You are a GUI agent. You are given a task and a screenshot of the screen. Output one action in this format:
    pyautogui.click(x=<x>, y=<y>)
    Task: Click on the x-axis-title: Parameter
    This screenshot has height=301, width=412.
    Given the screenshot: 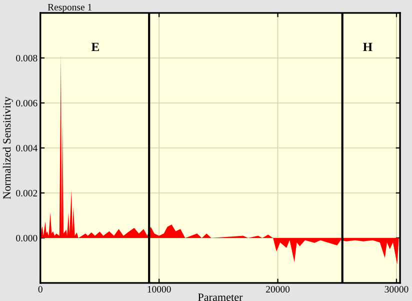 What is the action you would take?
    pyautogui.click(x=220, y=297)
    